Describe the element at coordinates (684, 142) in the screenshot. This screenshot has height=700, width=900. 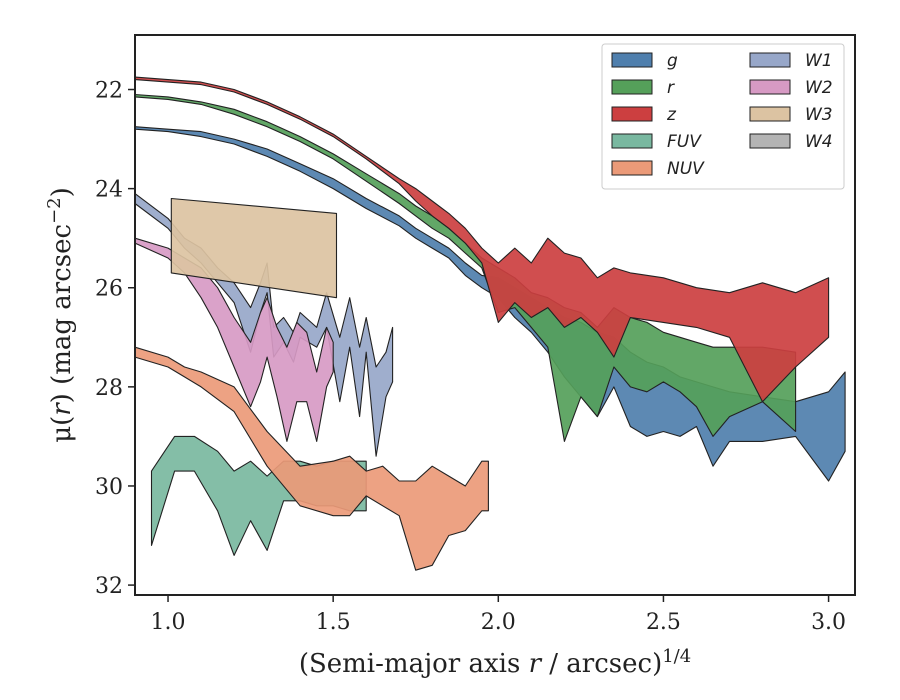
I see `legend-label-fuv: FUV` at that location.